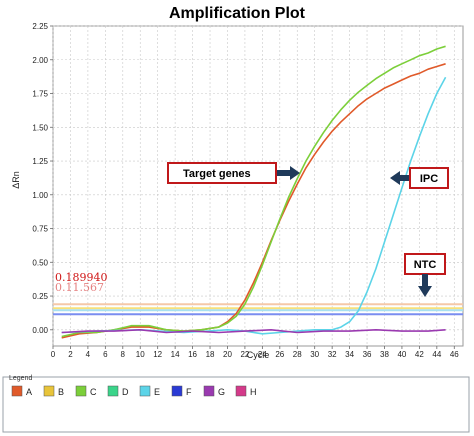  Describe the element at coordinates (29, 392) in the screenshot. I see `legend-label-A: A` at that location.